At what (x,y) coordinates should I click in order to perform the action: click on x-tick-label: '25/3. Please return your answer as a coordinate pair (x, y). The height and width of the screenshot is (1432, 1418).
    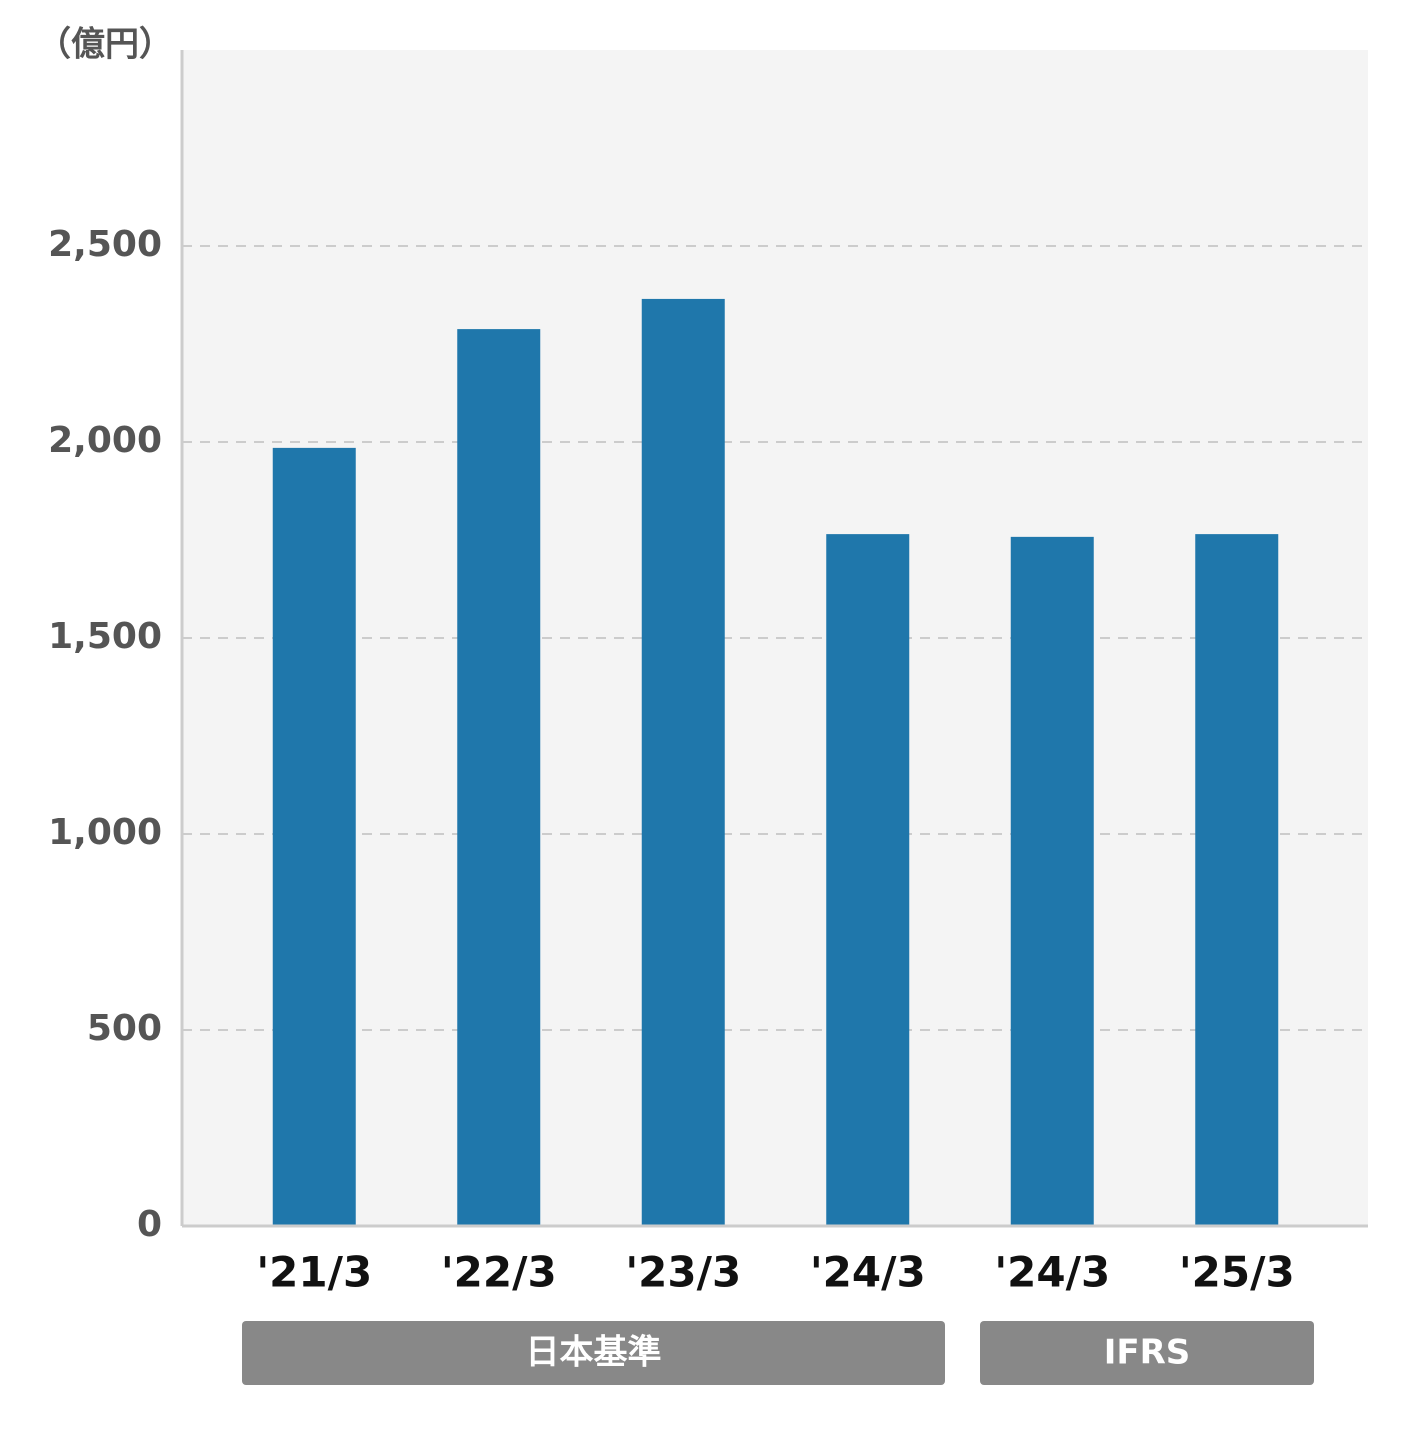
    Looking at the image, I should click on (1237, 1272).